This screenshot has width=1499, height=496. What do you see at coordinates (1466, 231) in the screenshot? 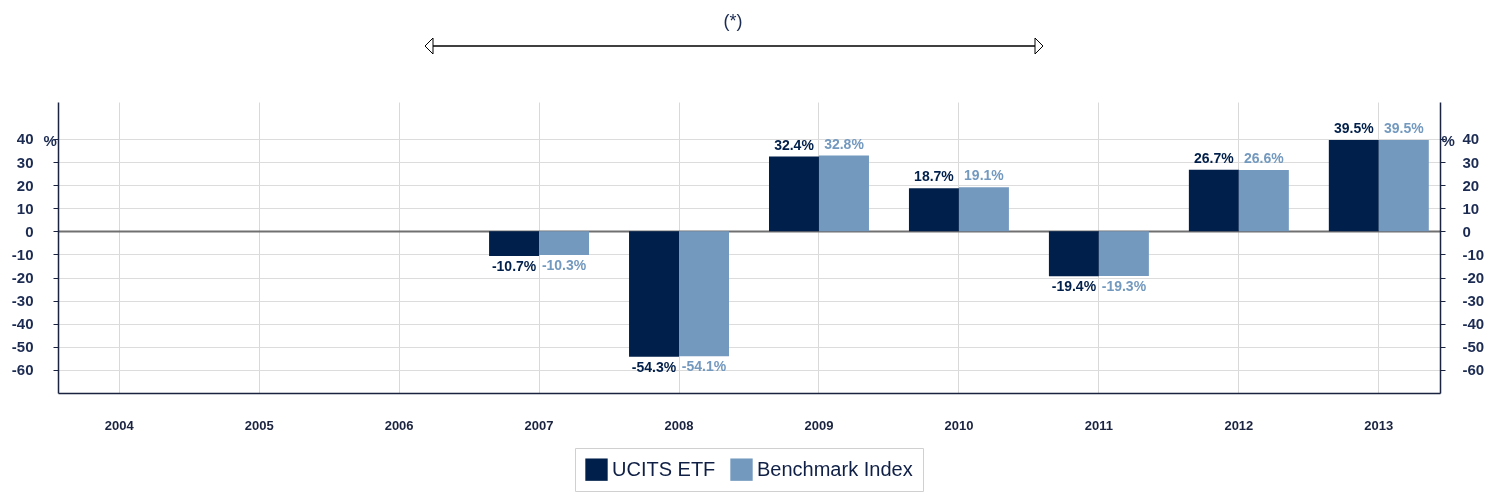
I see `y2-tick-label: 0` at bounding box center [1466, 231].